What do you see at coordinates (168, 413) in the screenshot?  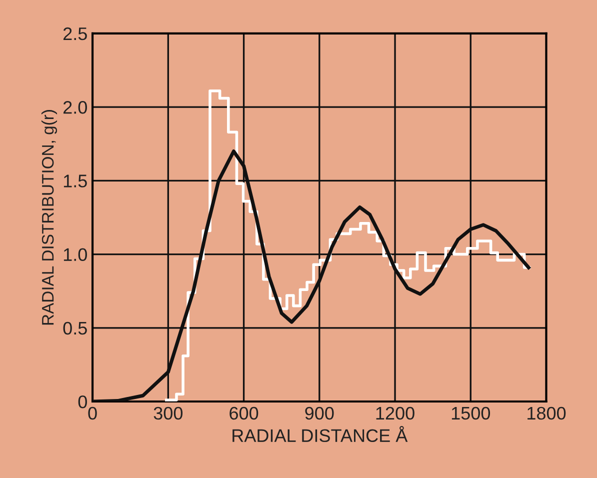 I see `x-tick-label: 300` at bounding box center [168, 413].